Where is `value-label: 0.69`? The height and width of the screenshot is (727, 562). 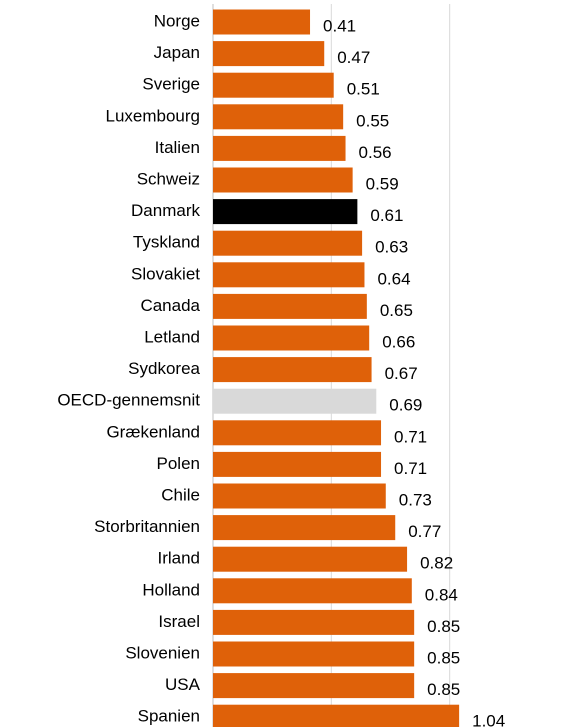
value-label: 0.69 is located at coordinates (405, 405).